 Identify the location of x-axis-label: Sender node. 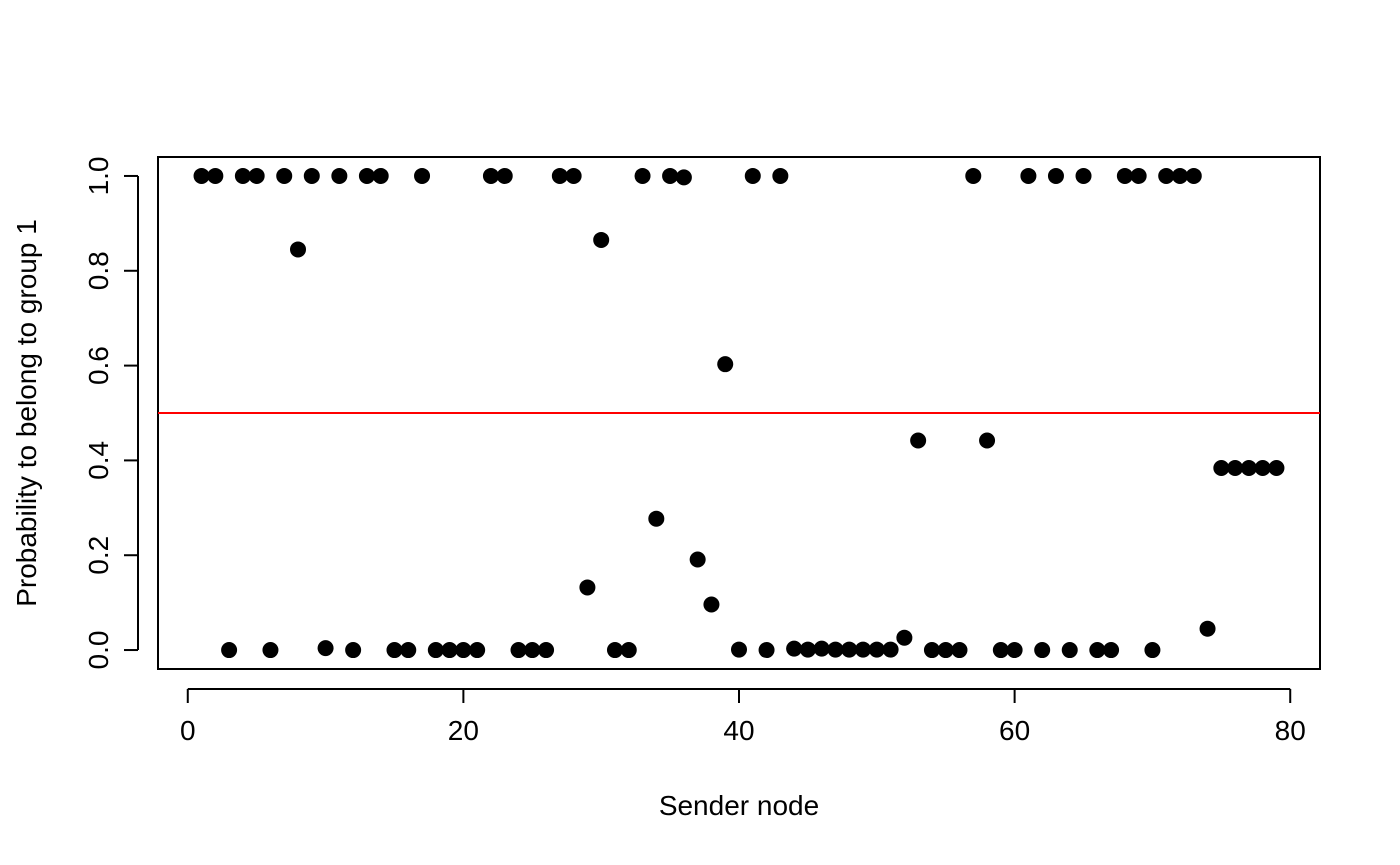
(739, 805).